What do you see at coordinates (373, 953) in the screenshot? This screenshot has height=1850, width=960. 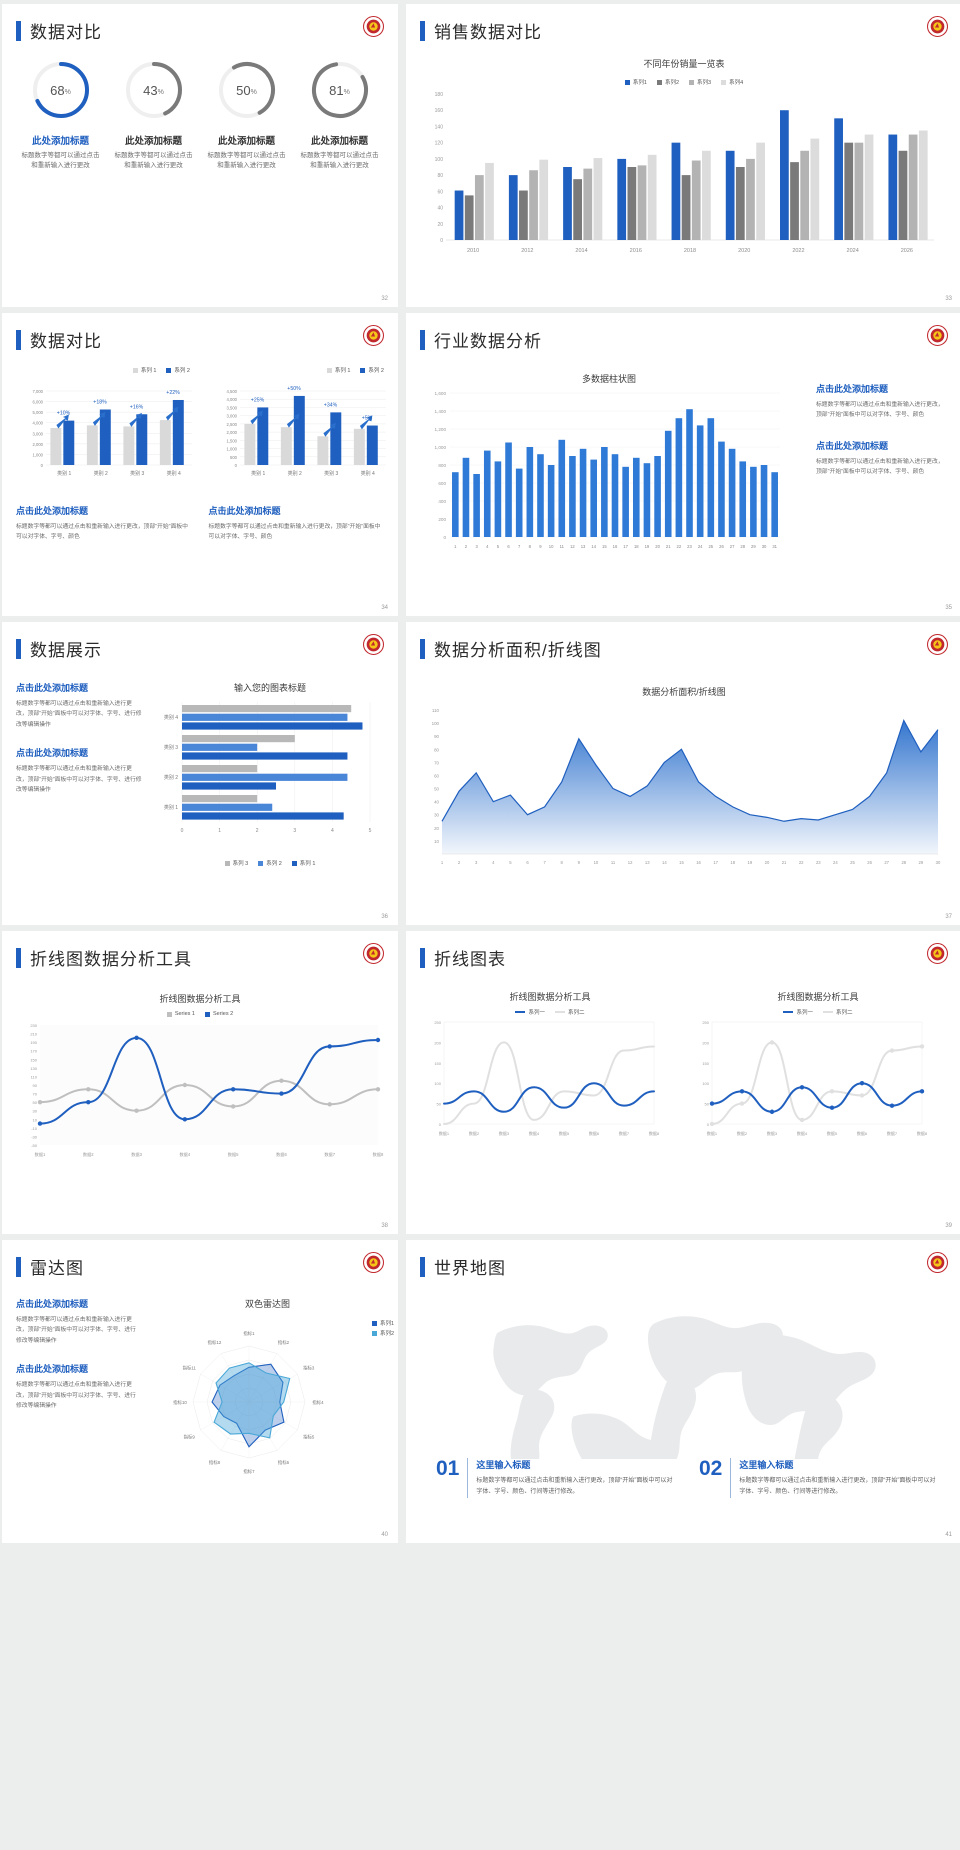 I see `emblem-logo-icon` at bounding box center [373, 953].